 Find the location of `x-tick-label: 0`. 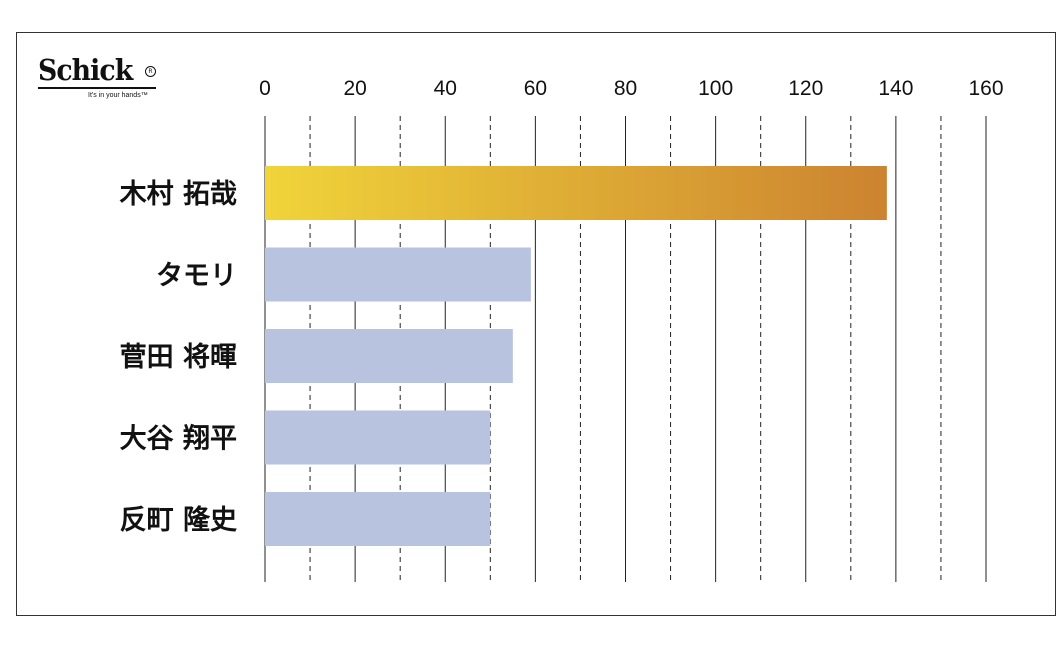

x-tick-label: 0 is located at coordinates (265, 88).